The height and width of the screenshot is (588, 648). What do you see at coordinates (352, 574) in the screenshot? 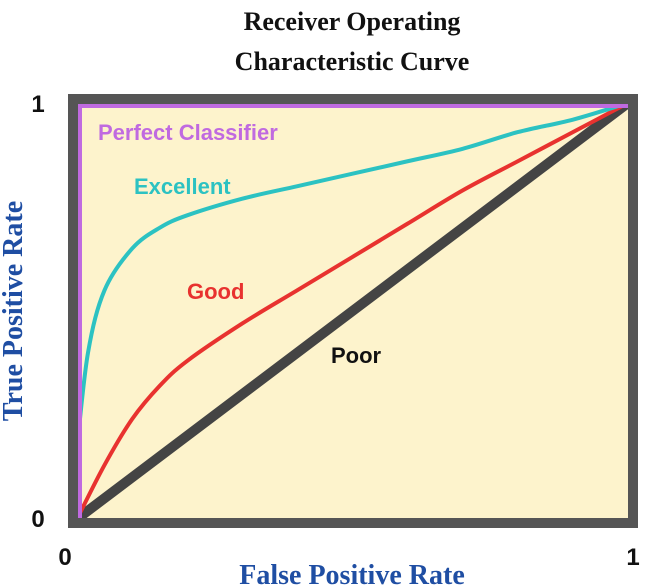
I see `x-axis-label: False Positive Rate` at bounding box center [352, 574].